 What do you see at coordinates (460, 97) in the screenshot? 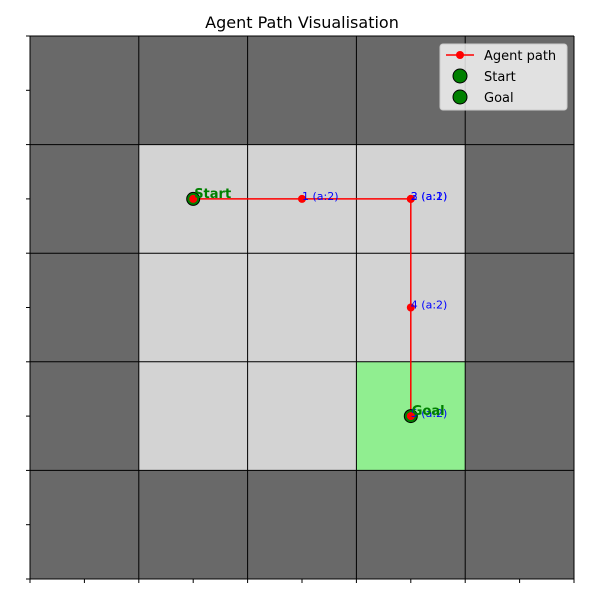
I see `legend-goal-marker` at bounding box center [460, 97].